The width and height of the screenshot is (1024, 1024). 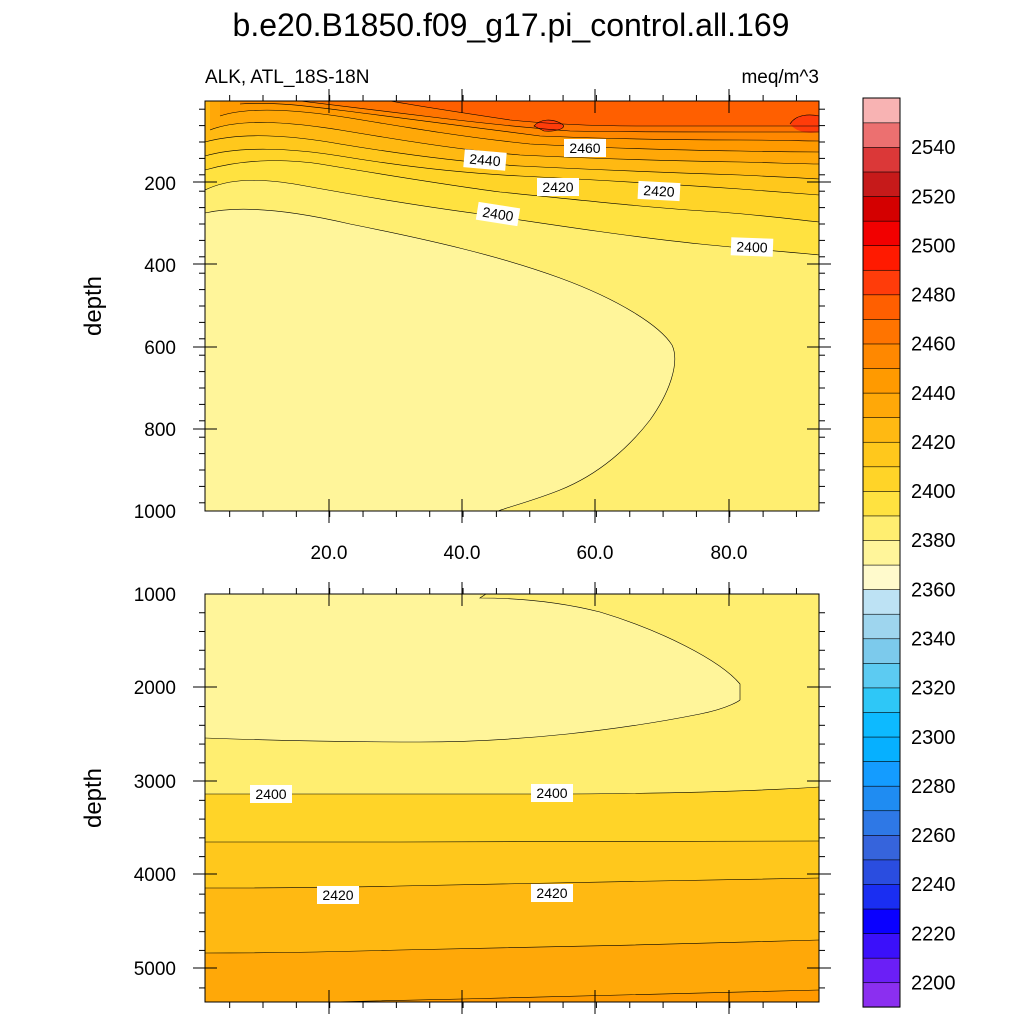 I want to click on y-tick-label: 600, so click(x=160, y=348).